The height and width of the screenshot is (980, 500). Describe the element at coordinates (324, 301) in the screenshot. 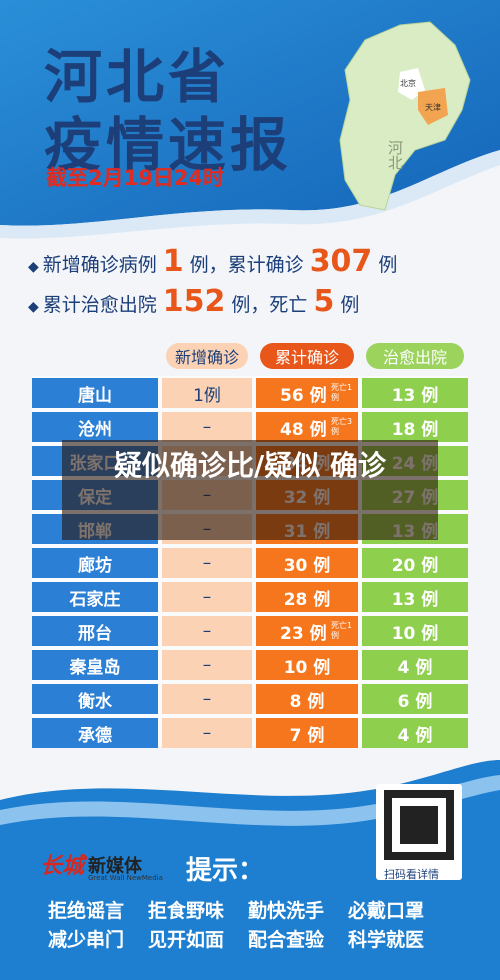

I see `summary-number: 5` at that location.